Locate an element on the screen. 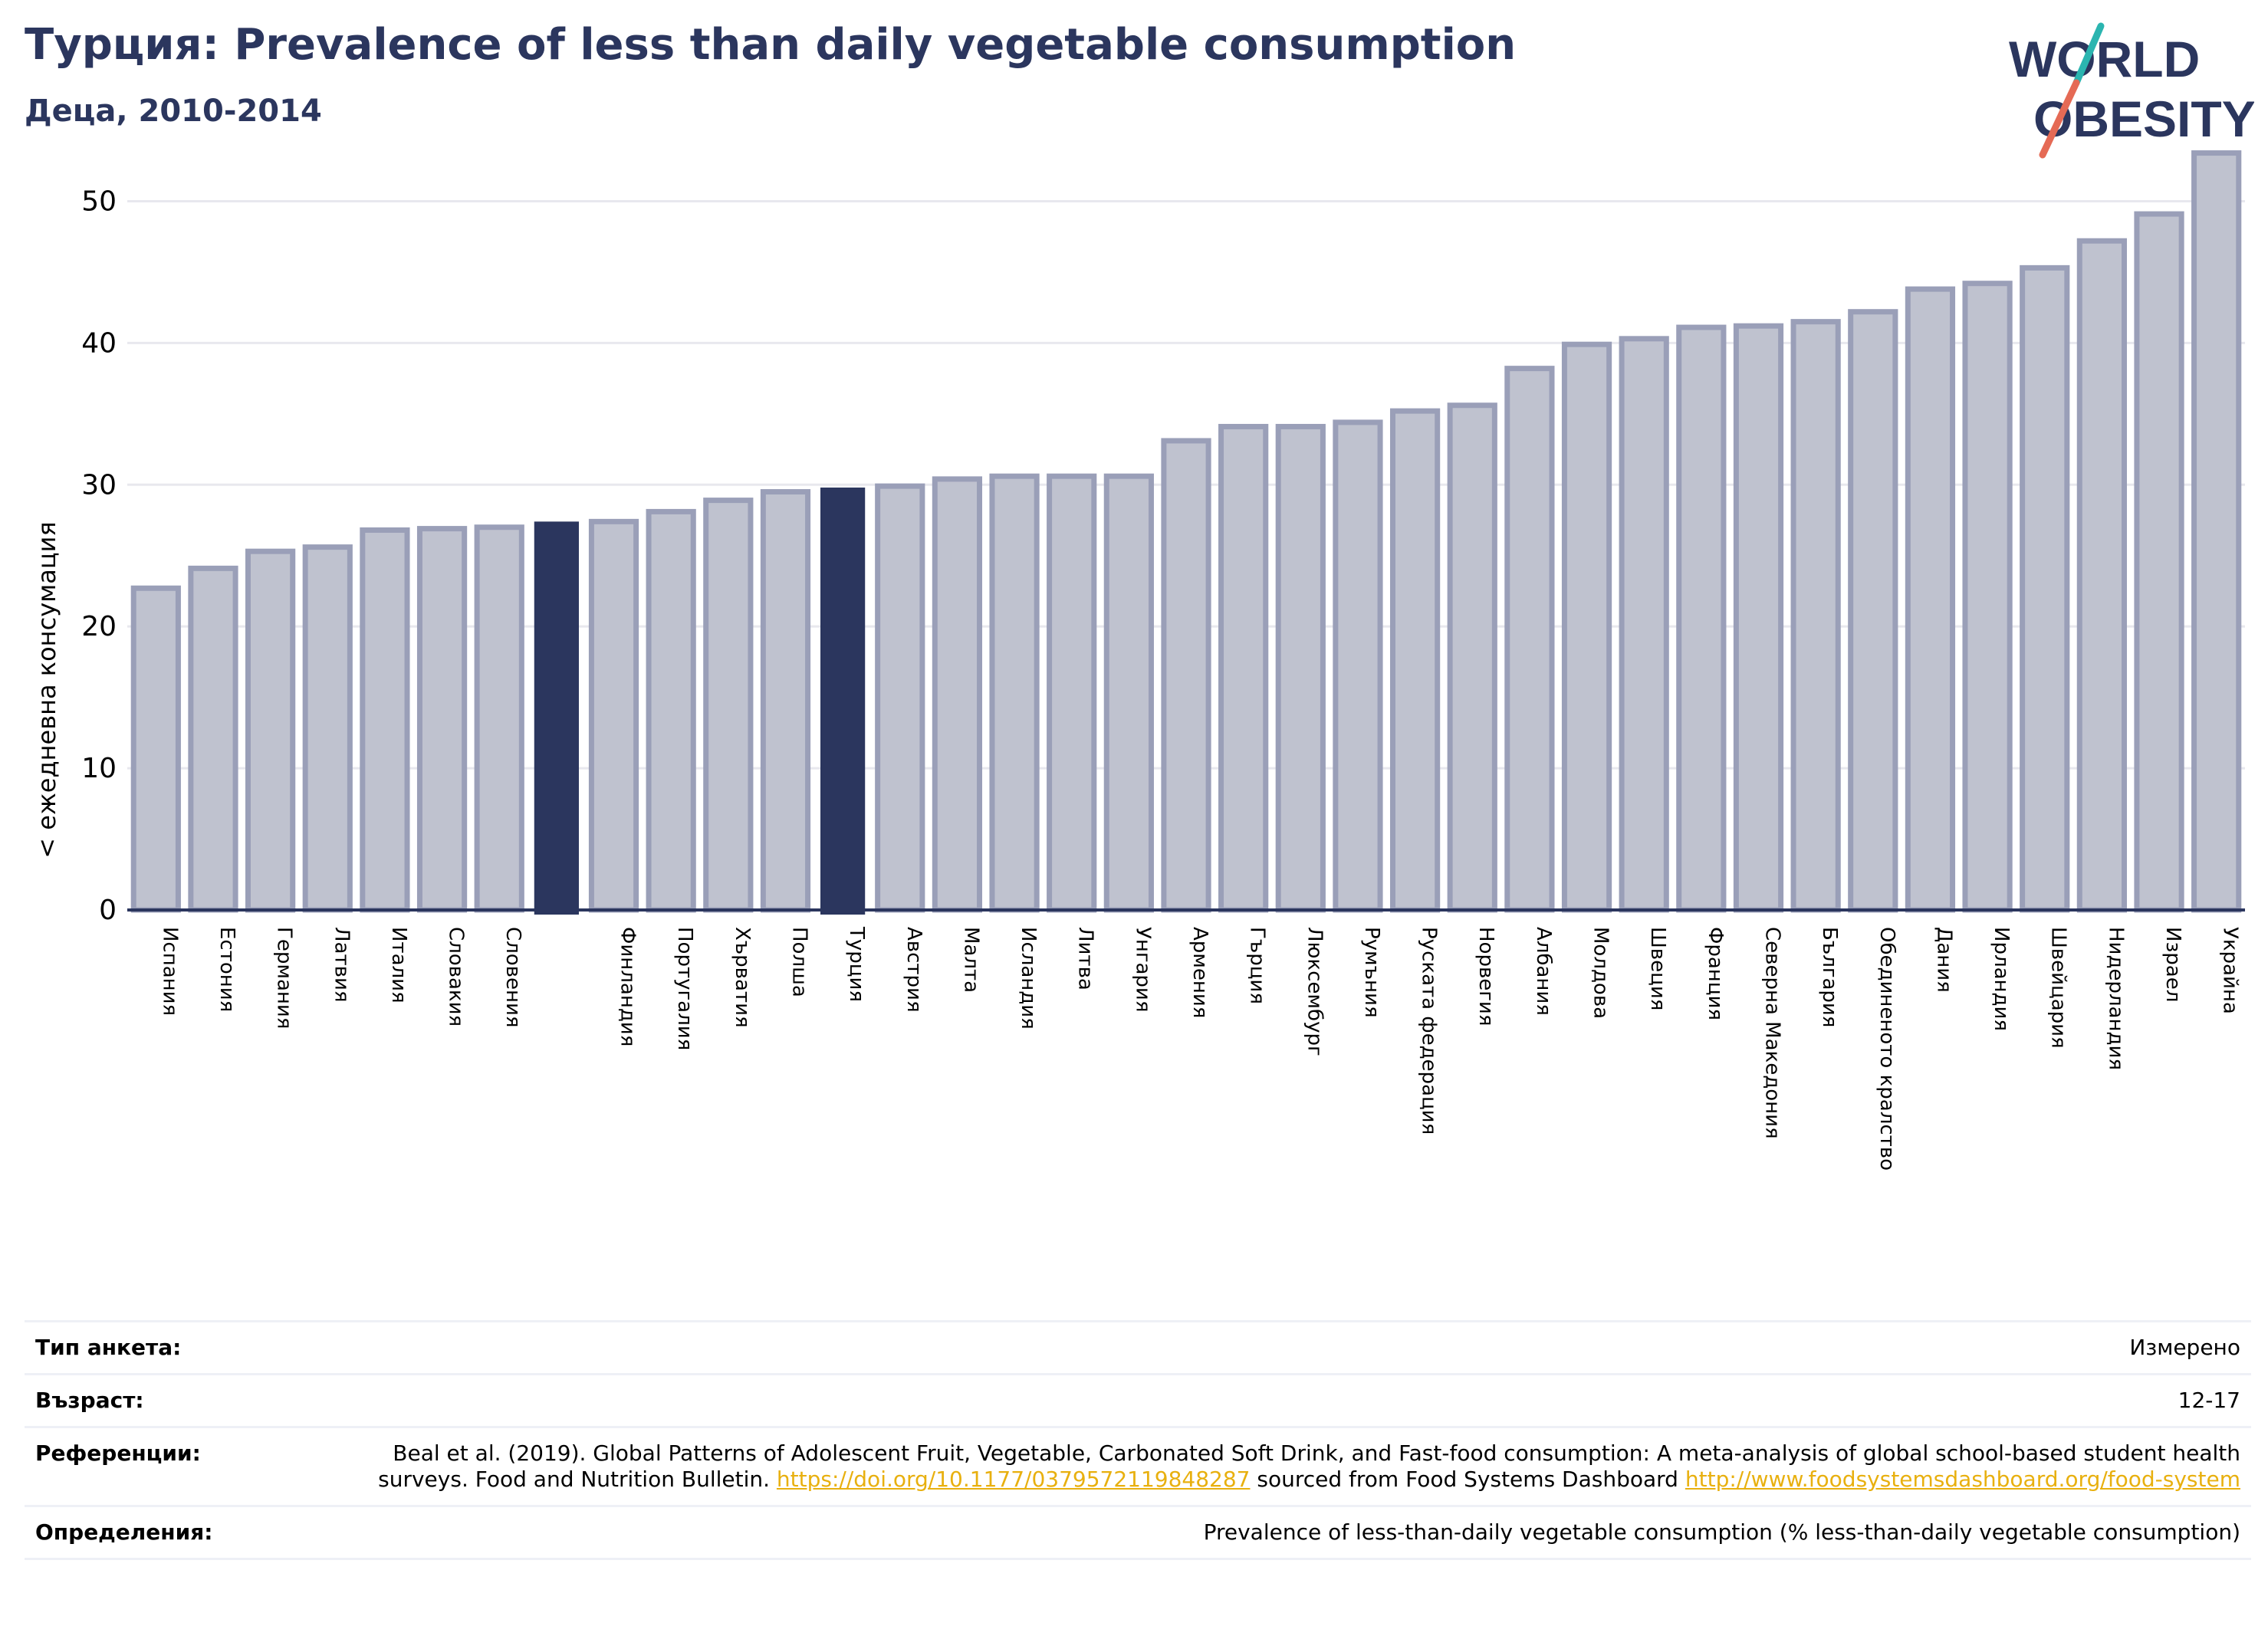 The image size is (2268, 1626). reference-source: sourced from Food Systems Dashboard is located at coordinates (1467, 1479).